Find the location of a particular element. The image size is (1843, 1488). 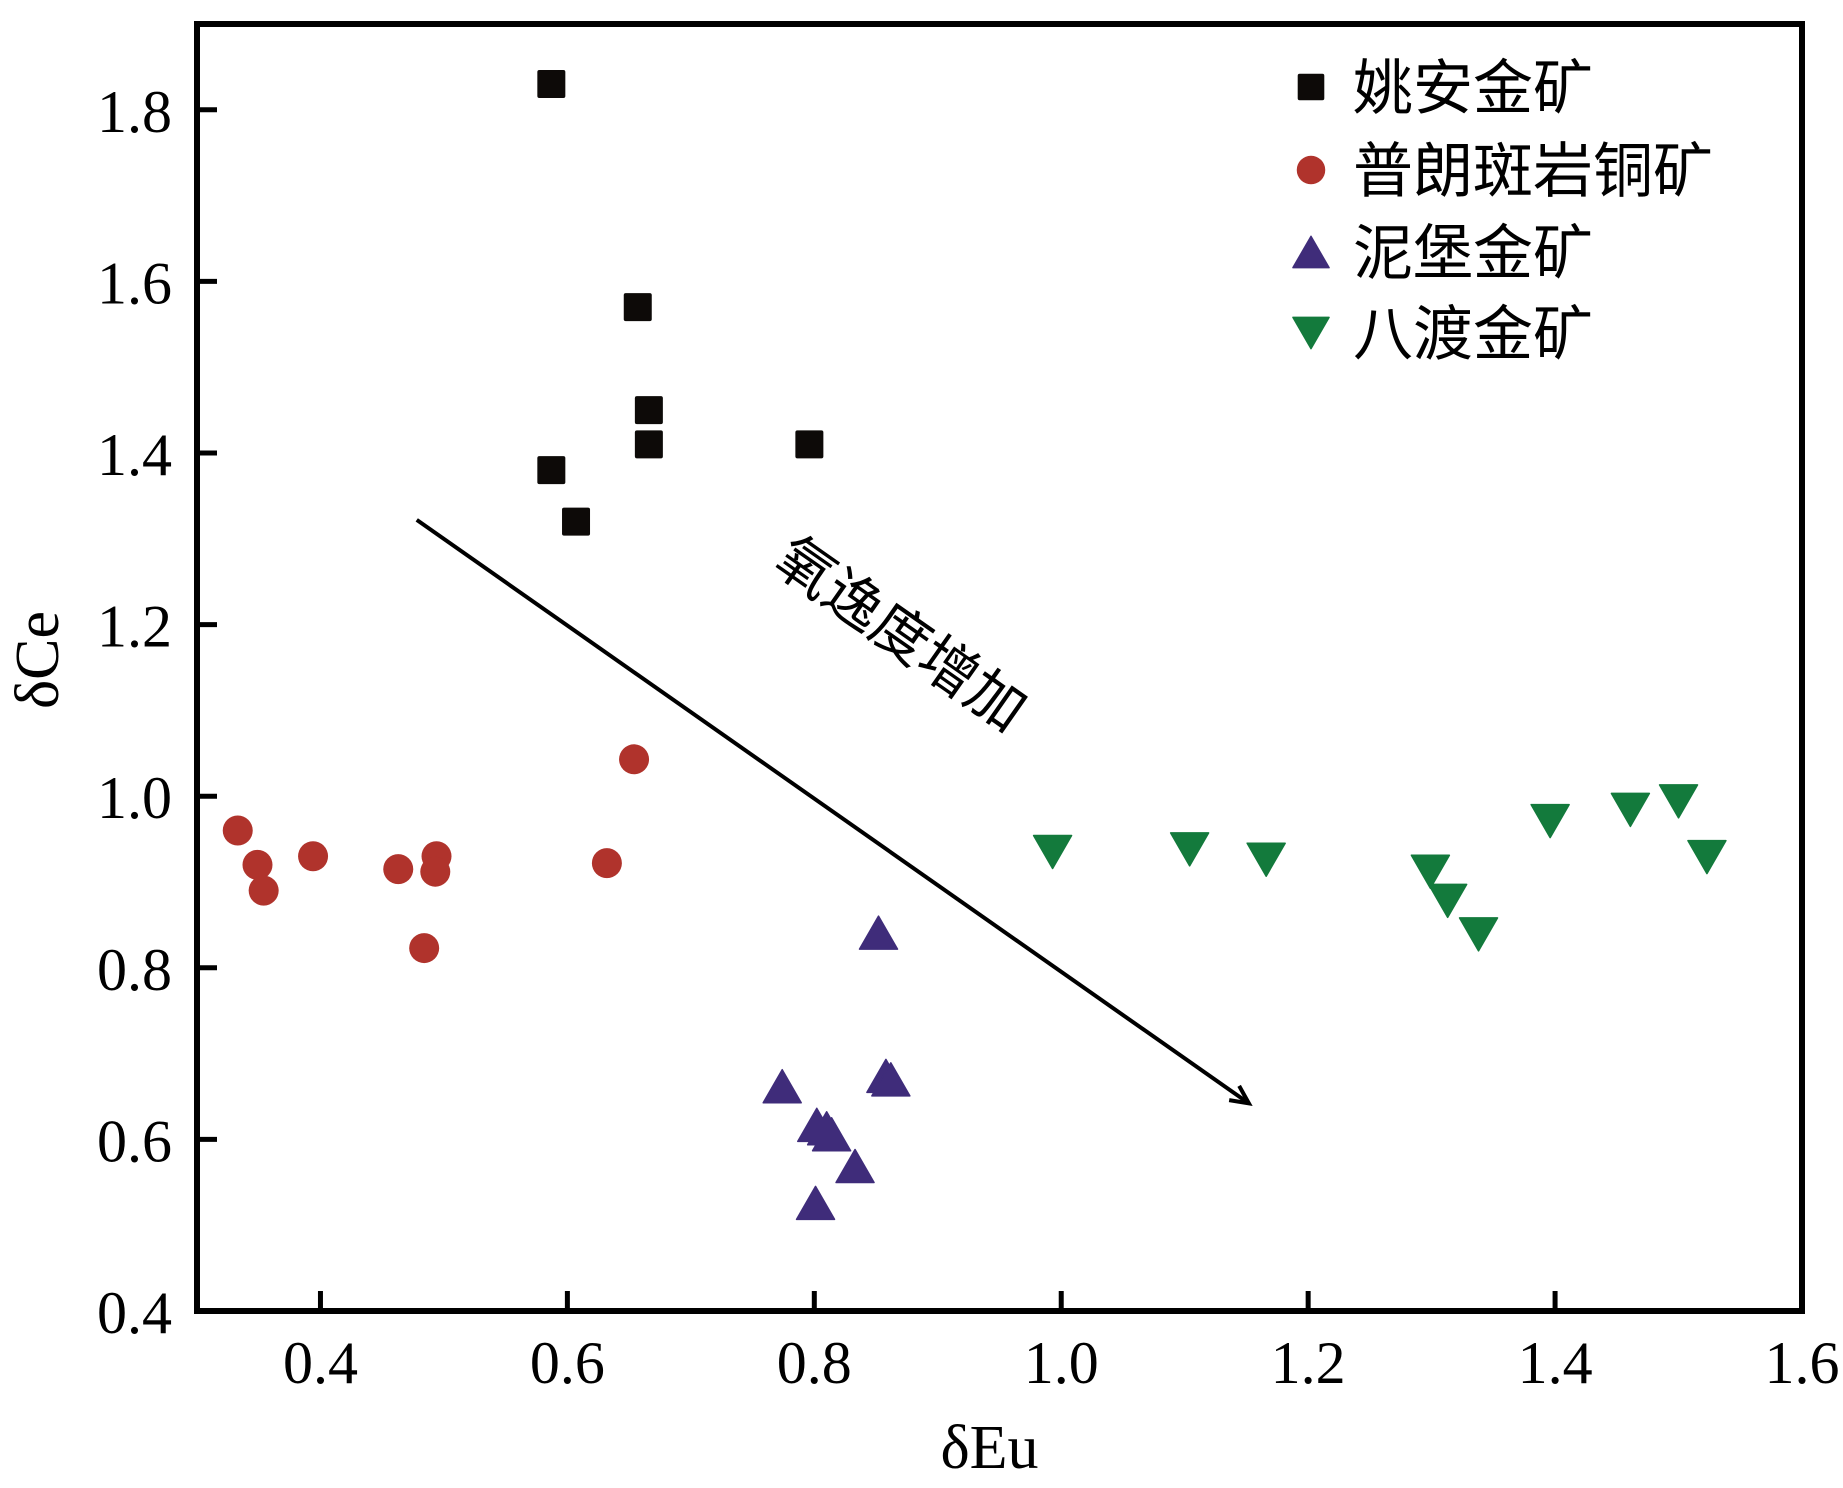

legend-label: 普朗斑岩铜矿 is located at coordinates (1533, 172).